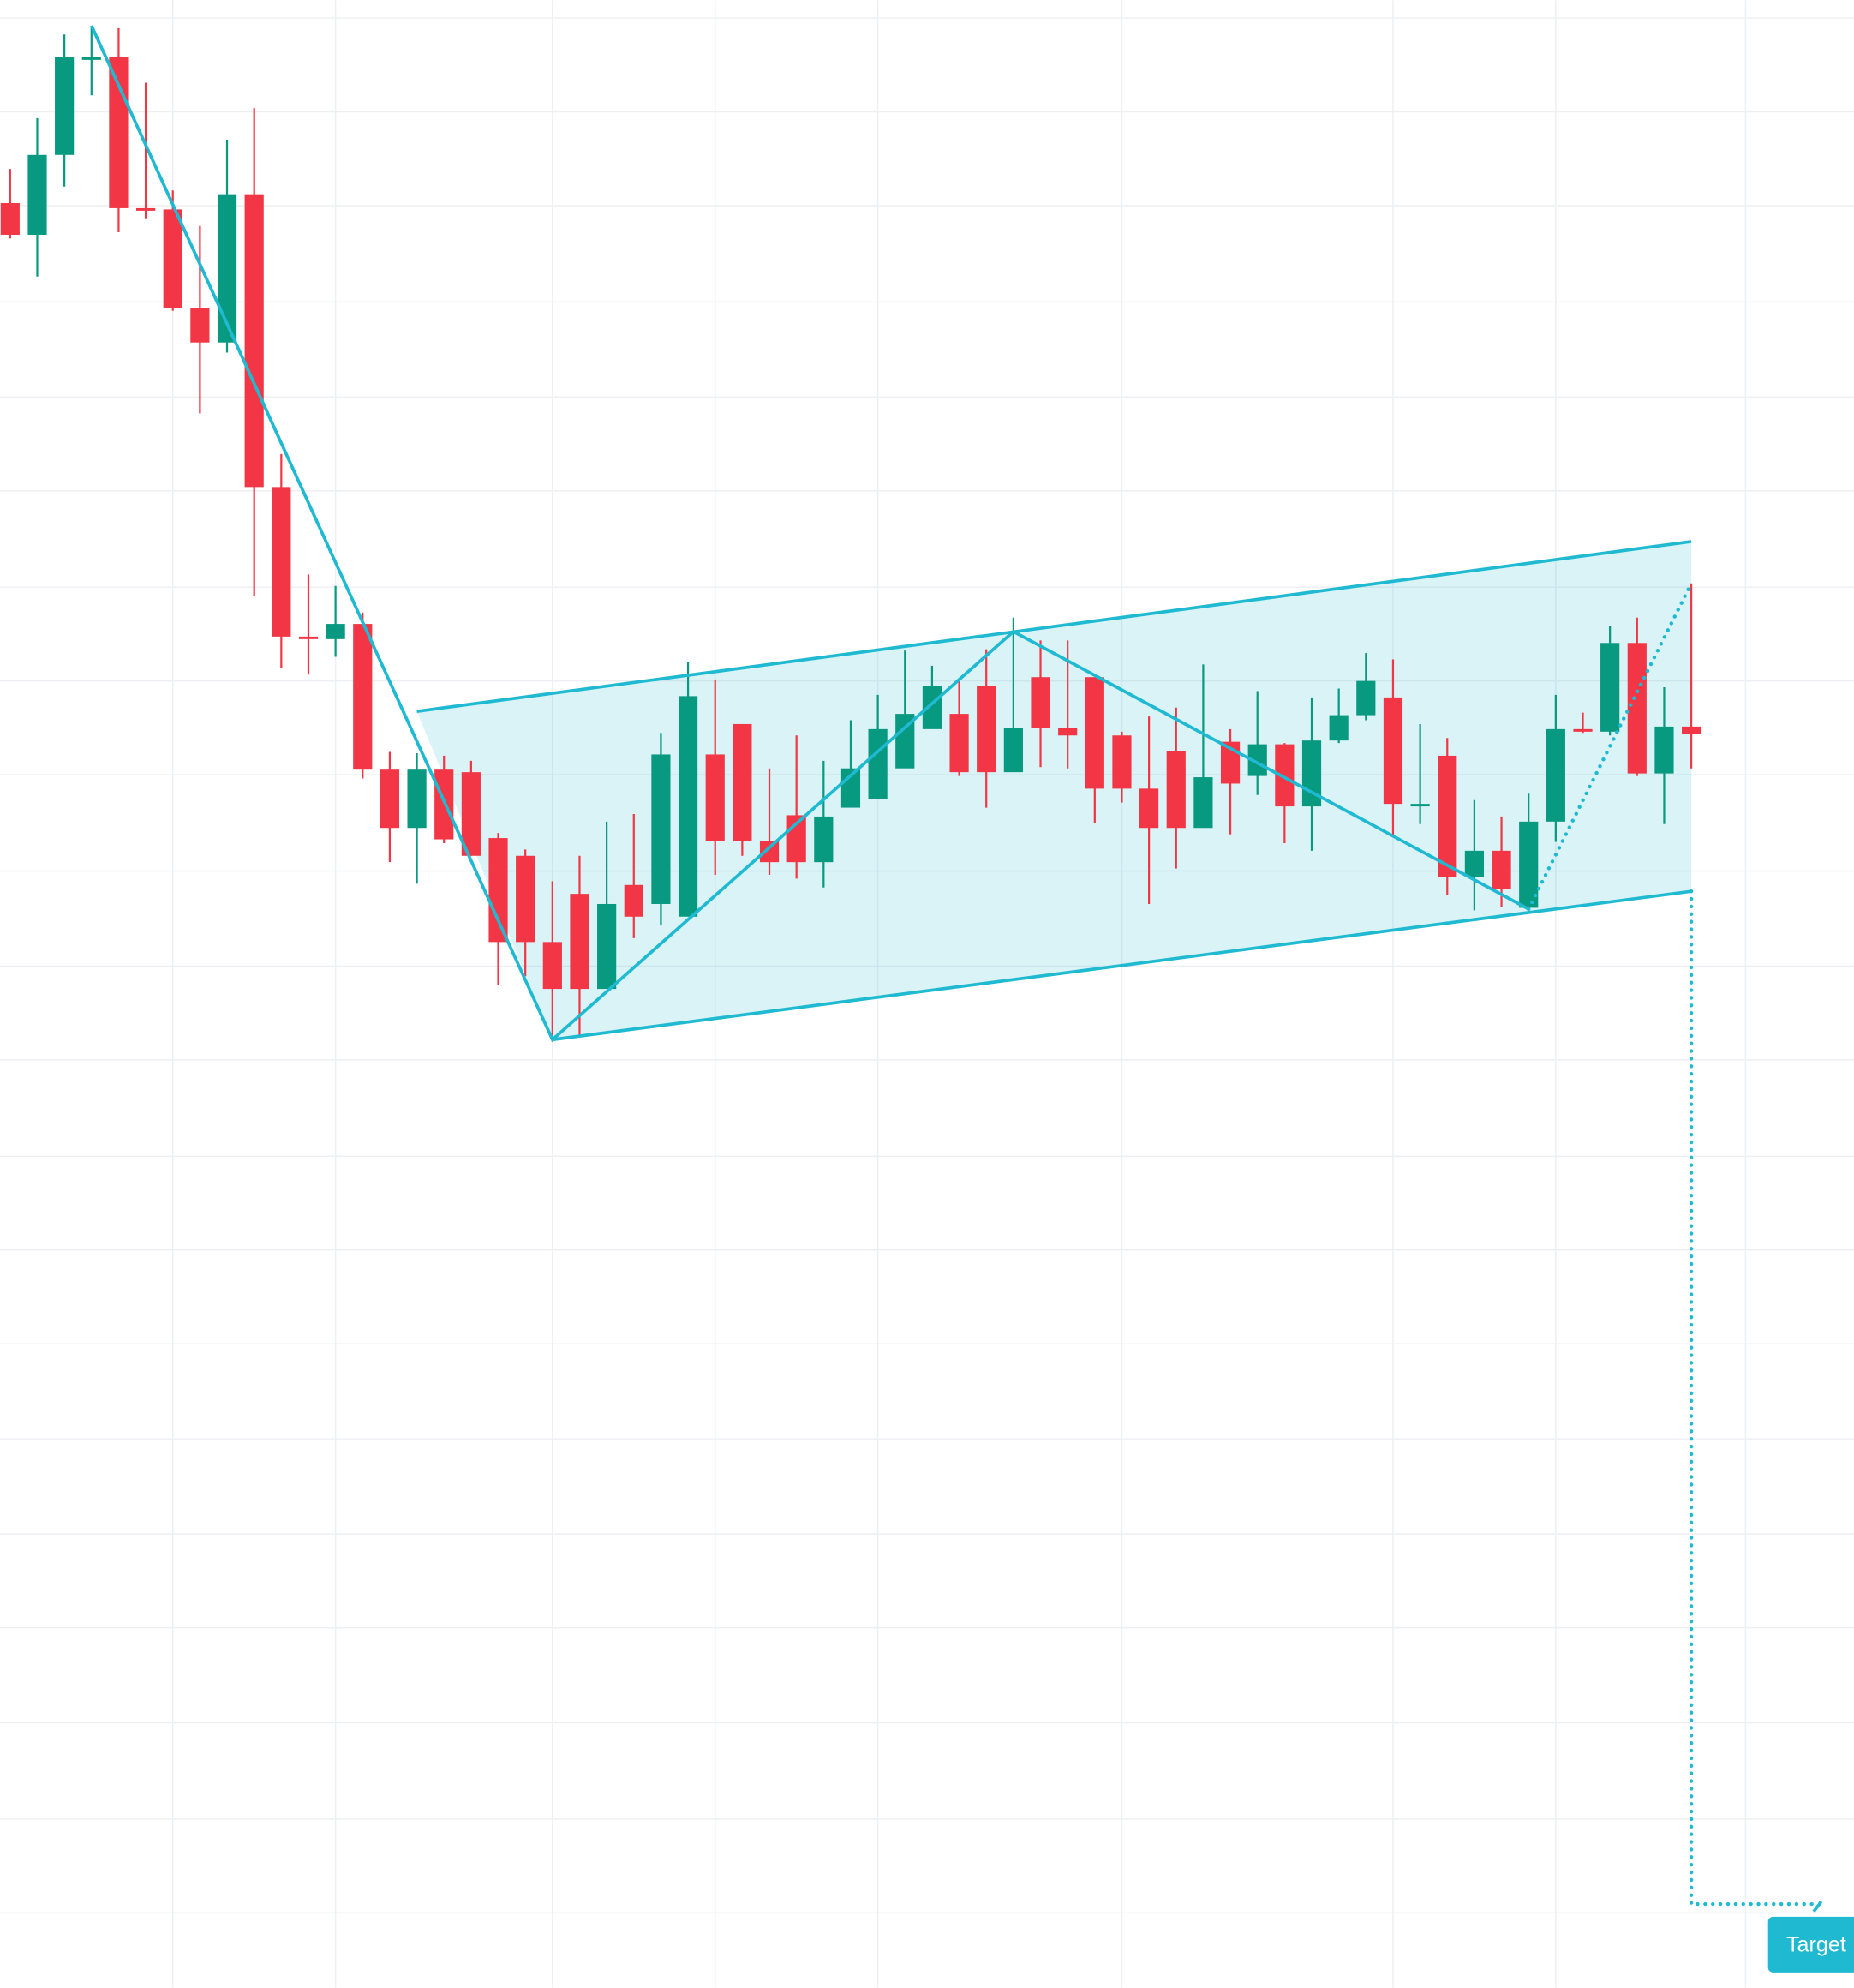 This screenshot has width=1854, height=1988. Describe the element at coordinates (1755, 1398) in the screenshot. I see `target-line` at that location.